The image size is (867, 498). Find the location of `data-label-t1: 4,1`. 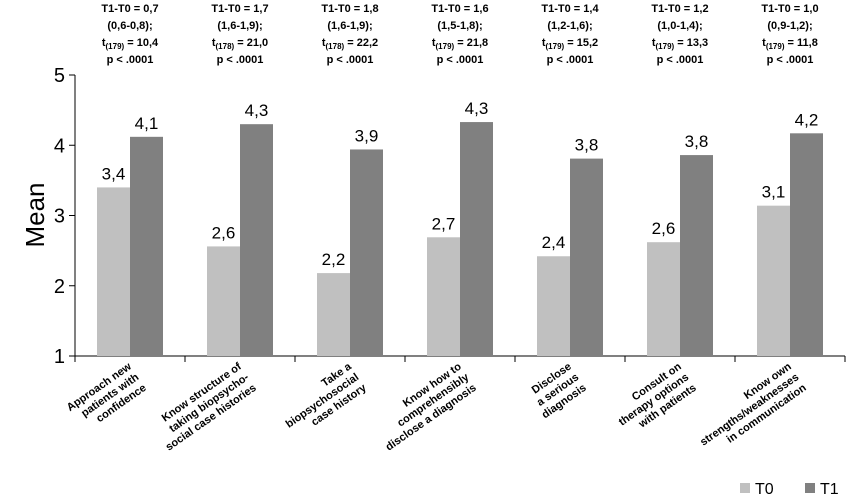

data-label-t1: 4,1 is located at coordinates (147, 123).